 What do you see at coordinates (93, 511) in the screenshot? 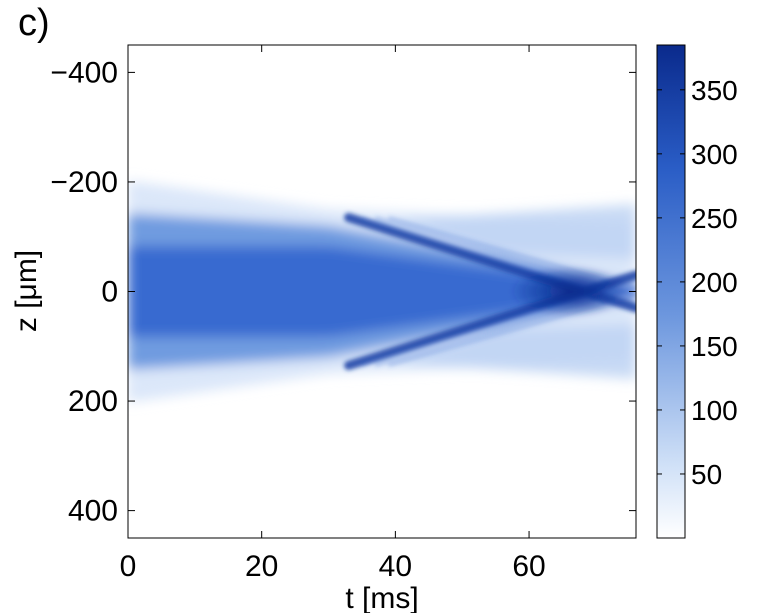
I see `y-tick-label: 400` at bounding box center [93, 511].